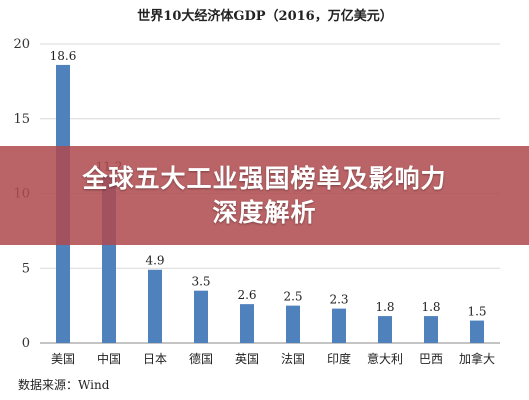 The height and width of the screenshot is (400, 529). What do you see at coordinates (273, 358) in the screenshot?
I see `x-axis-ticks: 美国 中国 日本 德国 英国 法国 印度 意大利 巴西 加拿大` at bounding box center [273, 358].